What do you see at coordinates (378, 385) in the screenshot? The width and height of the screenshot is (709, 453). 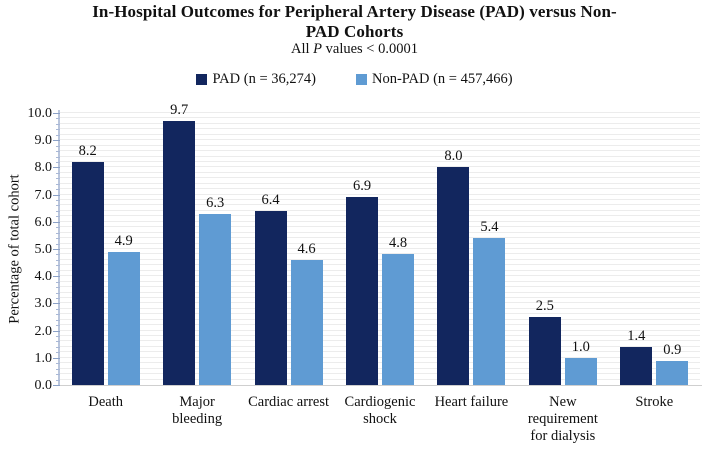 I see `x-axis-line` at bounding box center [378, 385].